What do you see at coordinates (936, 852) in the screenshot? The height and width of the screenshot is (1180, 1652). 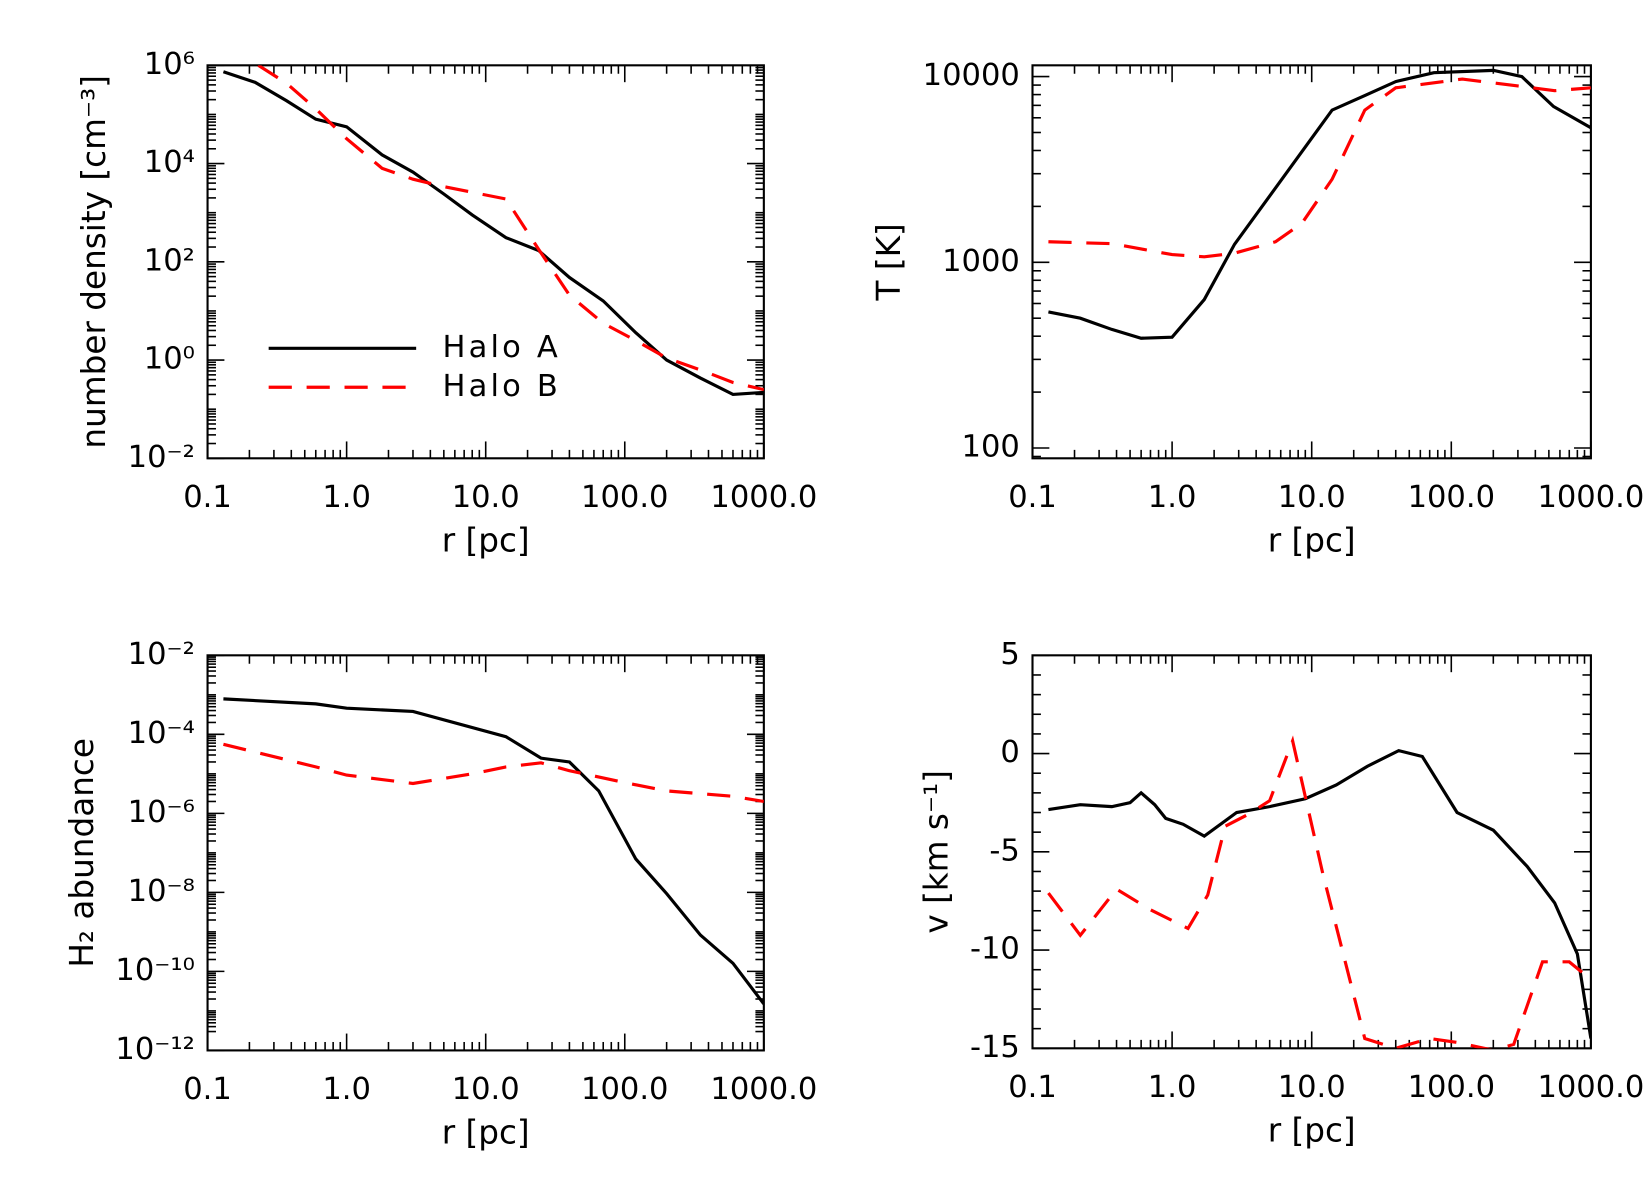 I see `y-axis-title: v [km s⁻¹]` at bounding box center [936, 852].